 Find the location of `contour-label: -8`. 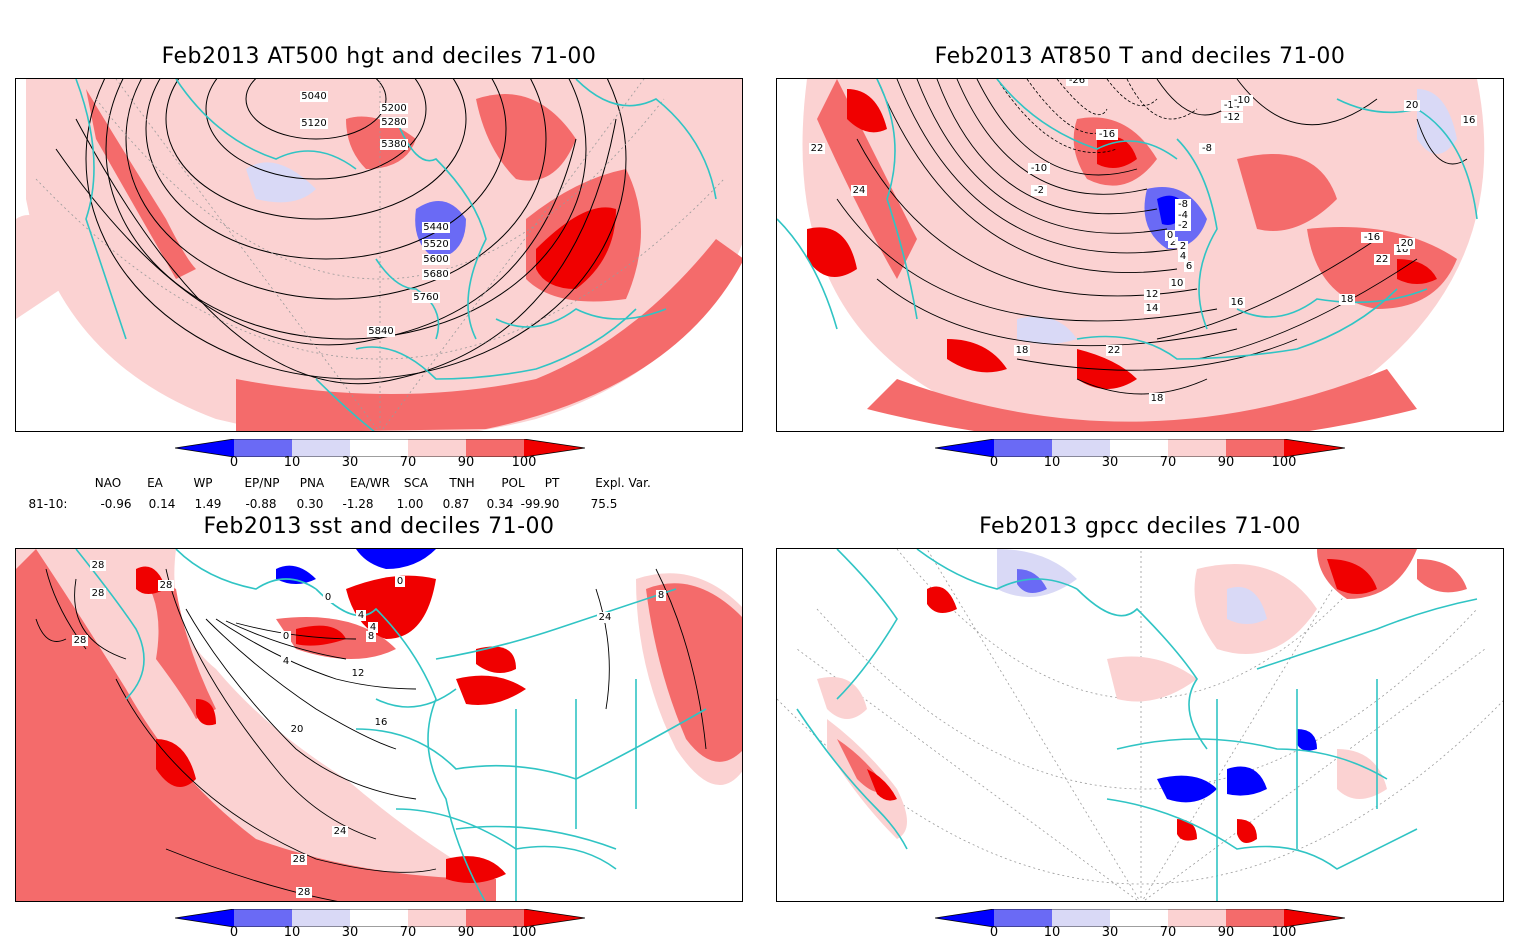

contour-label: -8 is located at coordinates (1183, 204).